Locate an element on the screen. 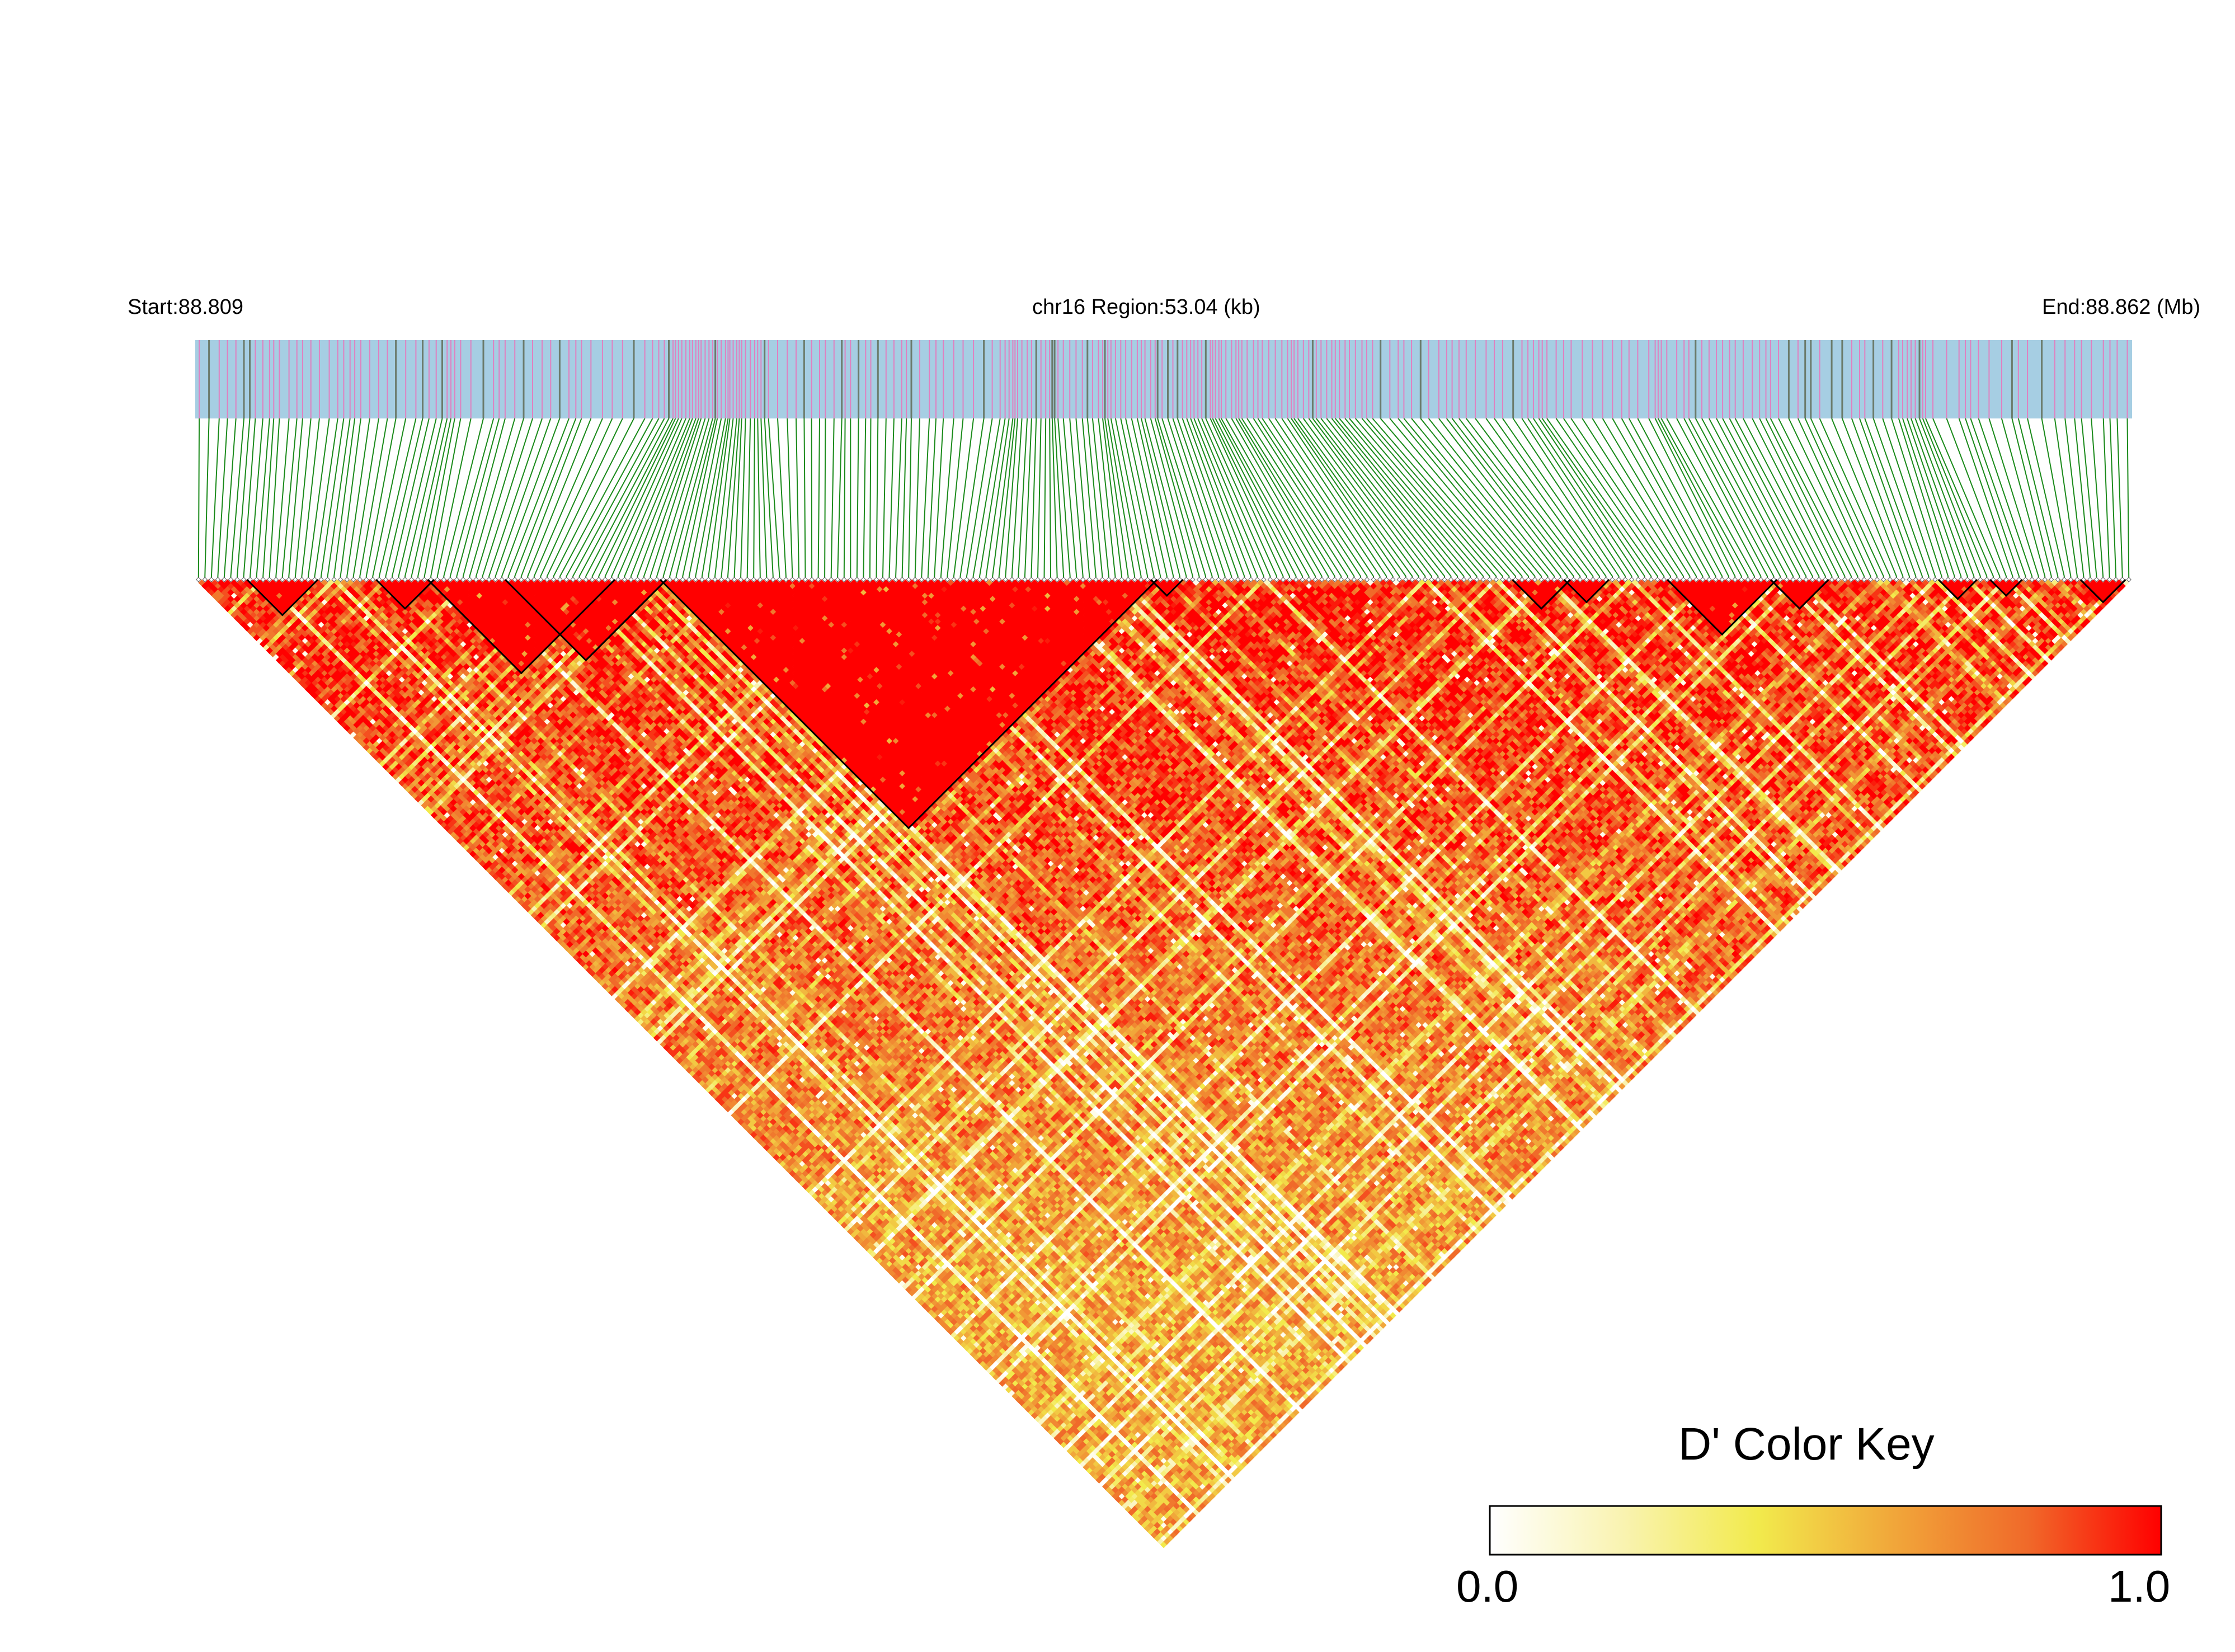 The image size is (2235, 1652). annotation-bar-background is located at coordinates (1163, 379).